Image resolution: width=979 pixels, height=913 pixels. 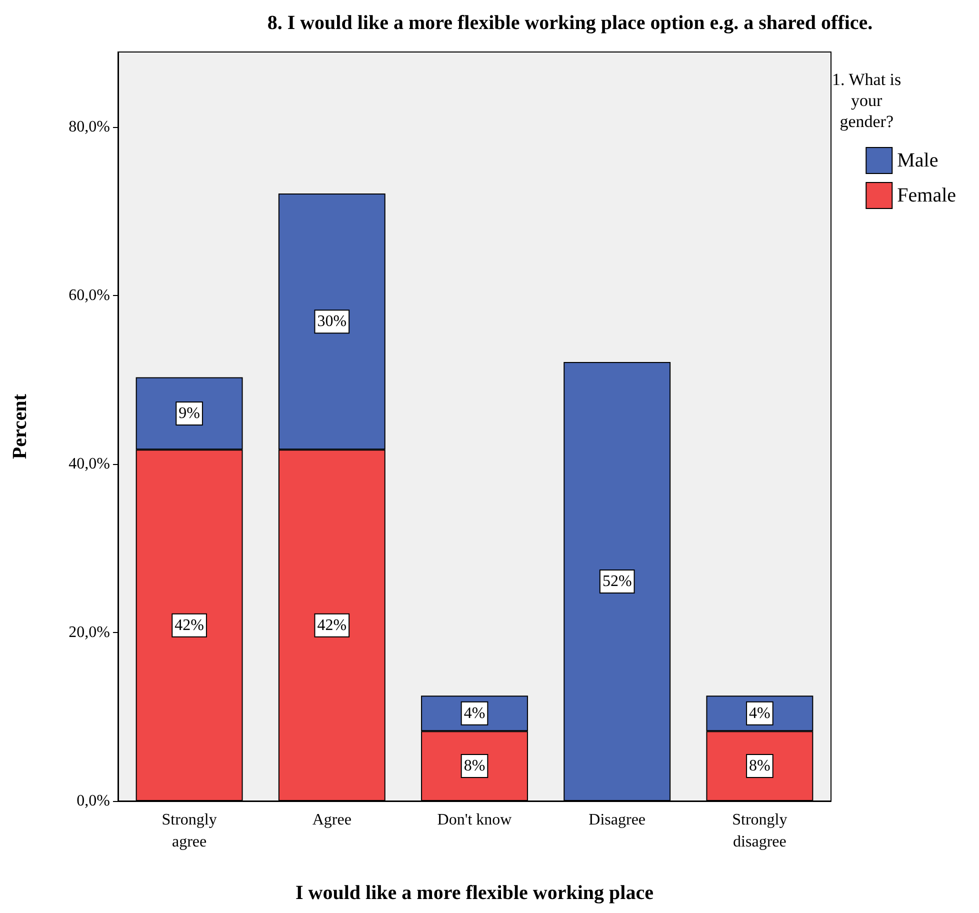 What do you see at coordinates (332, 321) in the screenshot?
I see `data-label: 30%` at bounding box center [332, 321].